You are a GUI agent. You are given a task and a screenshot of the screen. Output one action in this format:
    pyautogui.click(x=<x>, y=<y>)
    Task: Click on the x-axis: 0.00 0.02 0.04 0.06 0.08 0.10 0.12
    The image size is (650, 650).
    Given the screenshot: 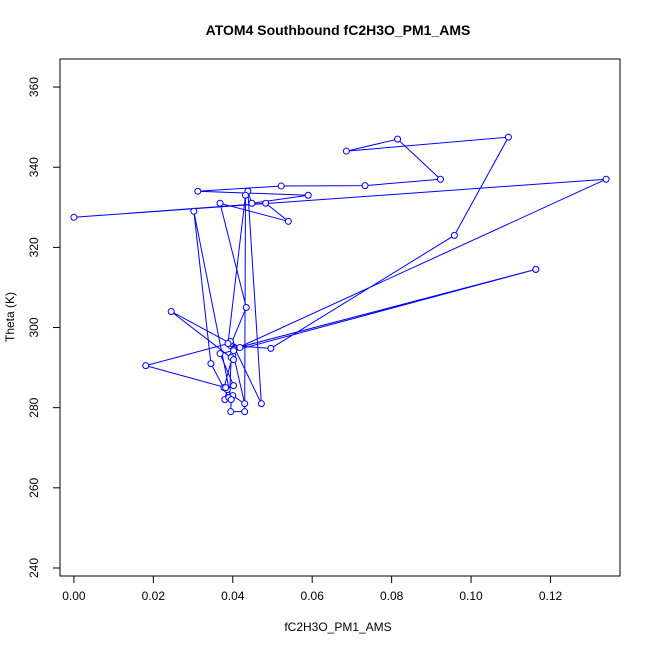 What is the action you would take?
    pyautogui.click(x=312, y=589)
    